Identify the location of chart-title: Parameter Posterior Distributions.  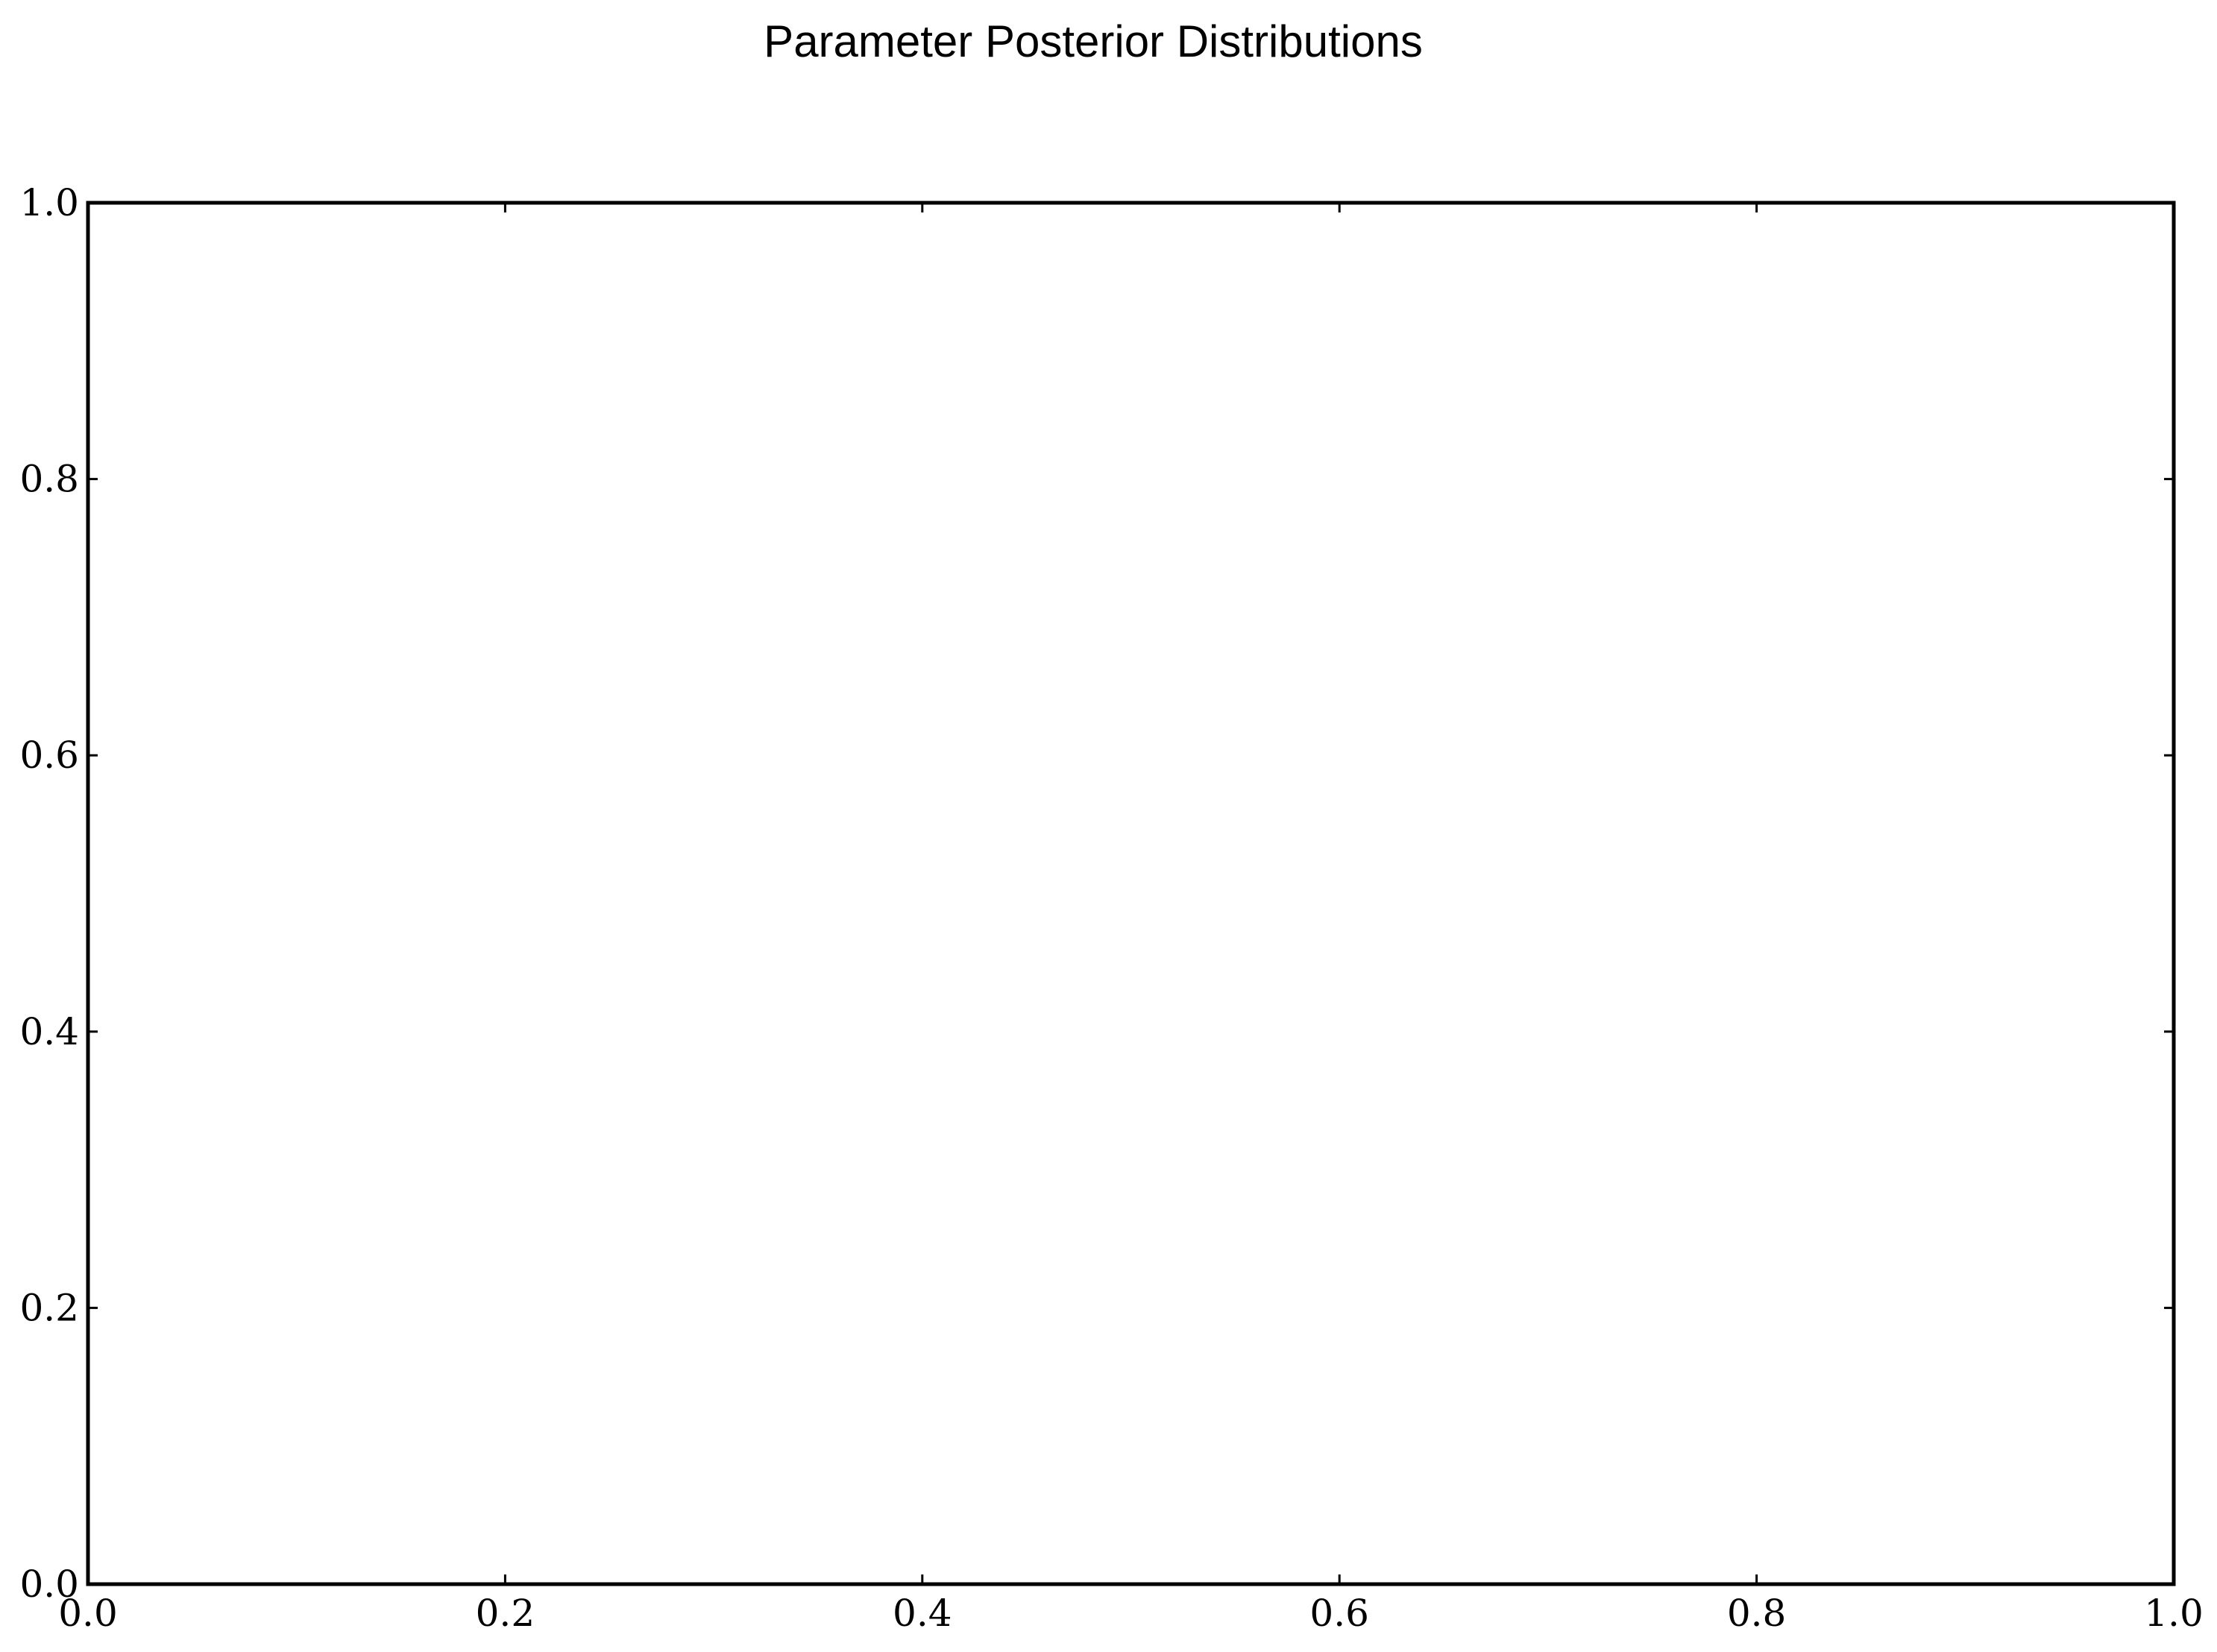
(1093, 41).